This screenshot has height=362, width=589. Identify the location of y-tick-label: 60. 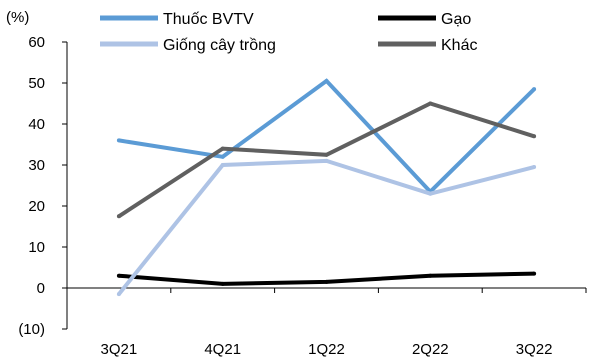
(36, 42).